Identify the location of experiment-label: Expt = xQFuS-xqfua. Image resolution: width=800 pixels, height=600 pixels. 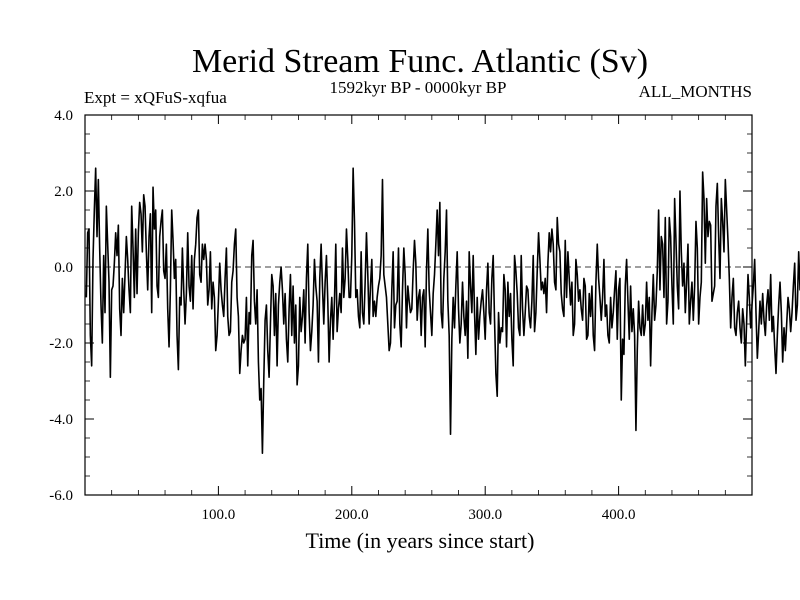
(155, 97).